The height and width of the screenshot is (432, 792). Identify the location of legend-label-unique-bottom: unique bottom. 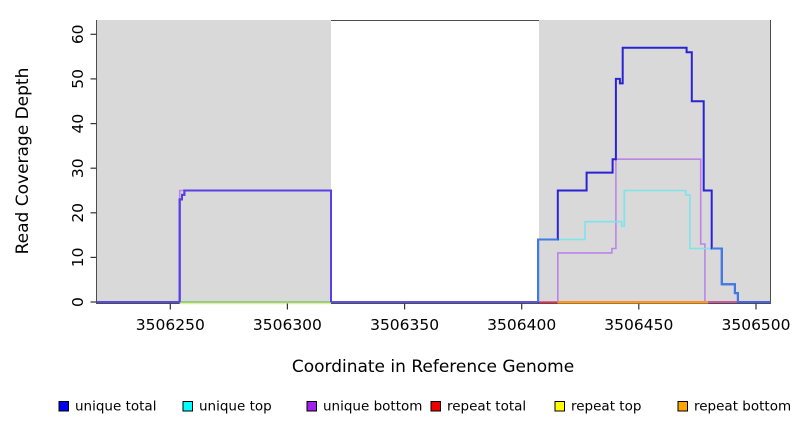
(372, 407).